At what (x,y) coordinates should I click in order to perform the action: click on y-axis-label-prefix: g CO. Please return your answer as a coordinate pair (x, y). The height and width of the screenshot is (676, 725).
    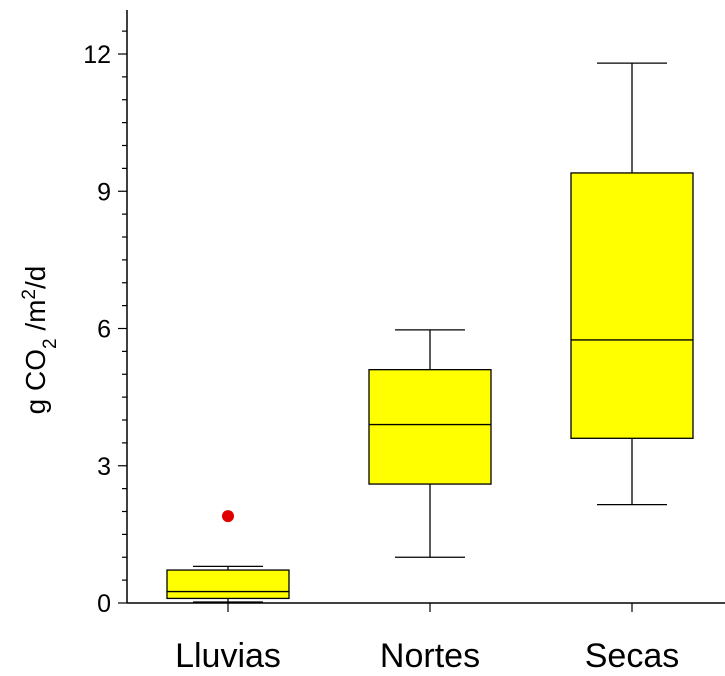
    Looking at the image, I should click on (35, 381).